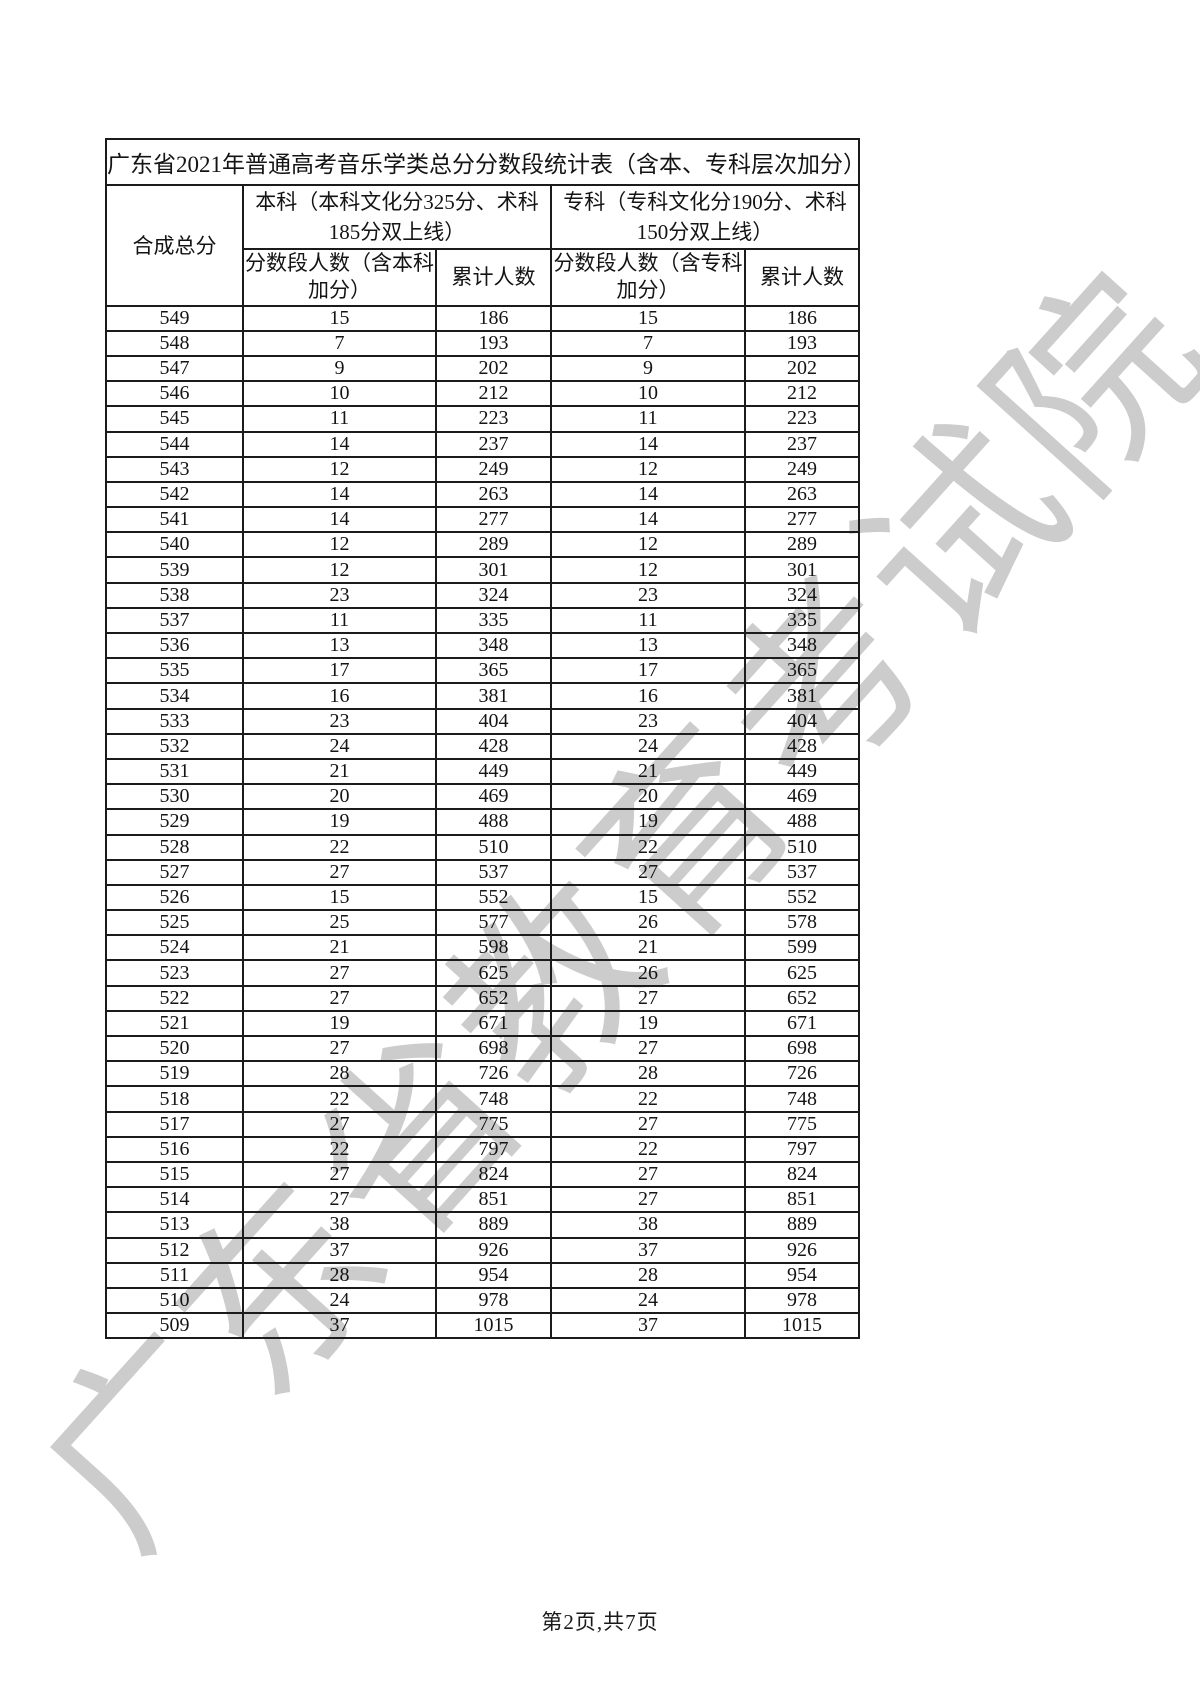  What do you see at coordinates (483, 1326) in the screenshot?
I see `table-row: 509 37 1015 37 1015` at bounding box center [483, 1326].